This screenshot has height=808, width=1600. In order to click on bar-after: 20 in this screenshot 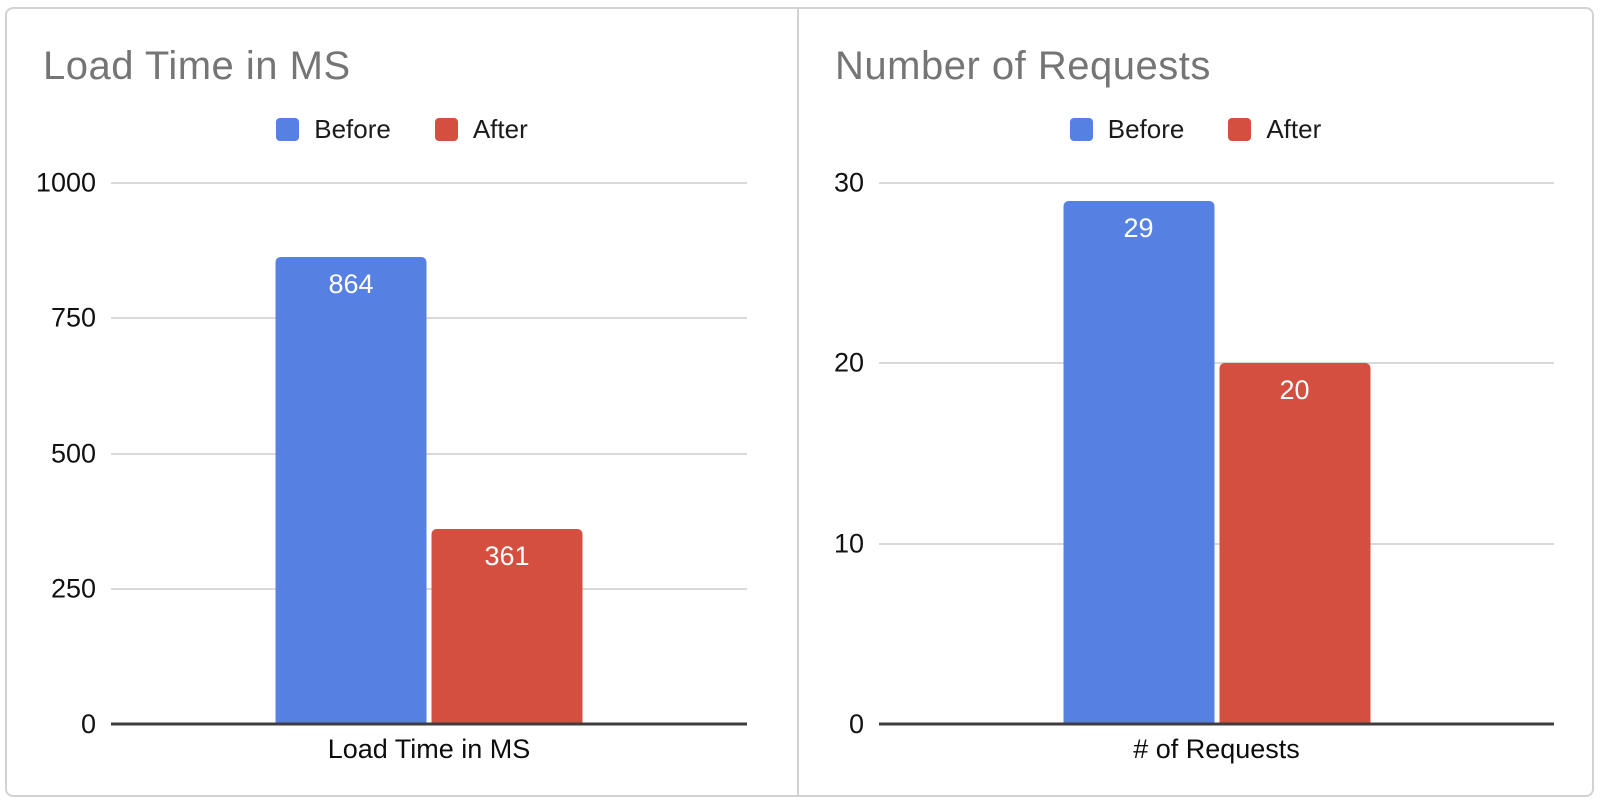, I will do `click(1294, 543)`.